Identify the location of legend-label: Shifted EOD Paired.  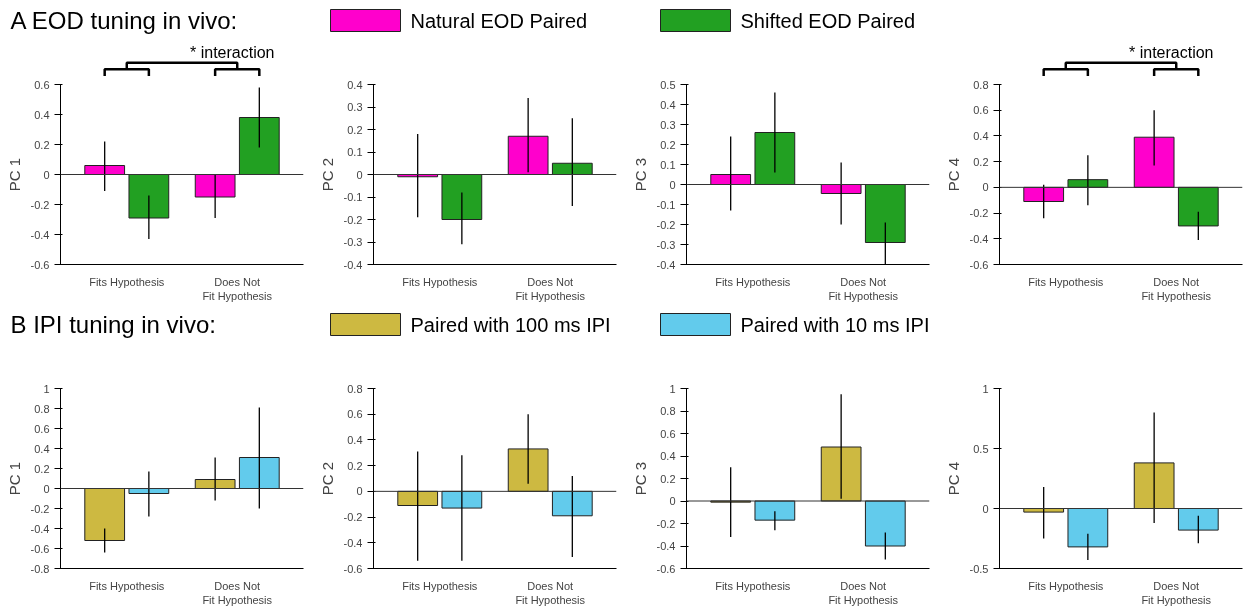
(828, 20).